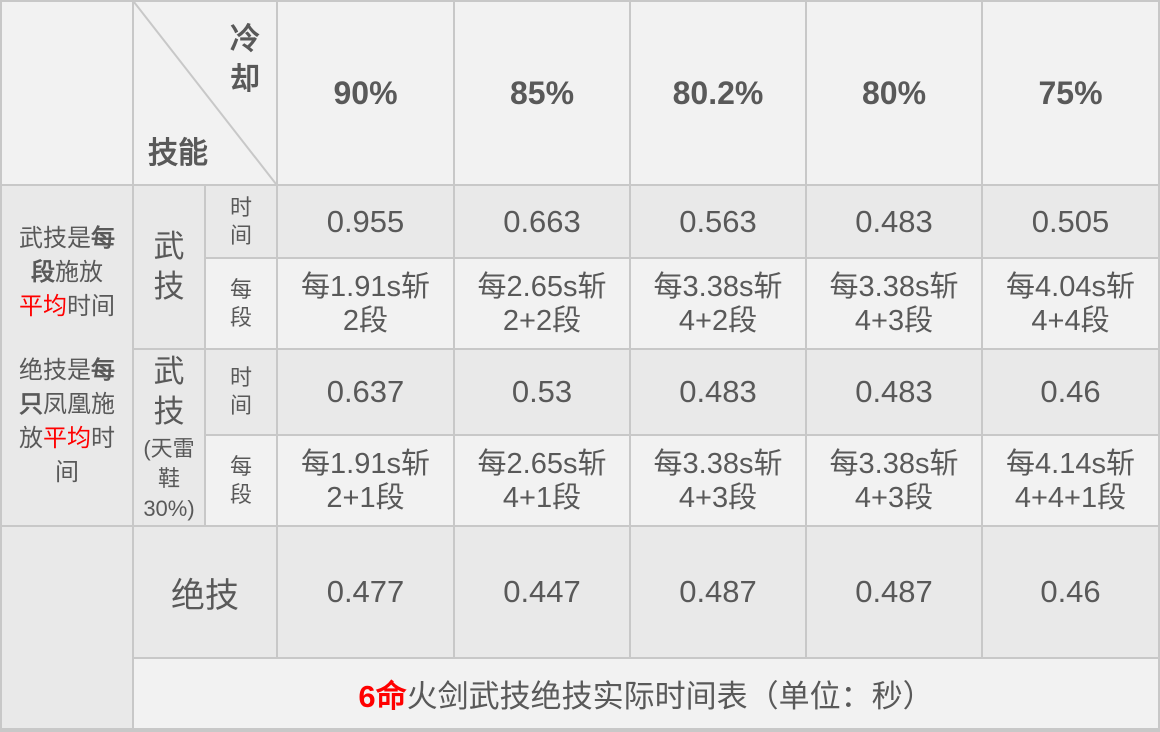 The height and width of the screenshot is (732, 1160). I want to click on segment-line: 4+1段, so click(542, 497).